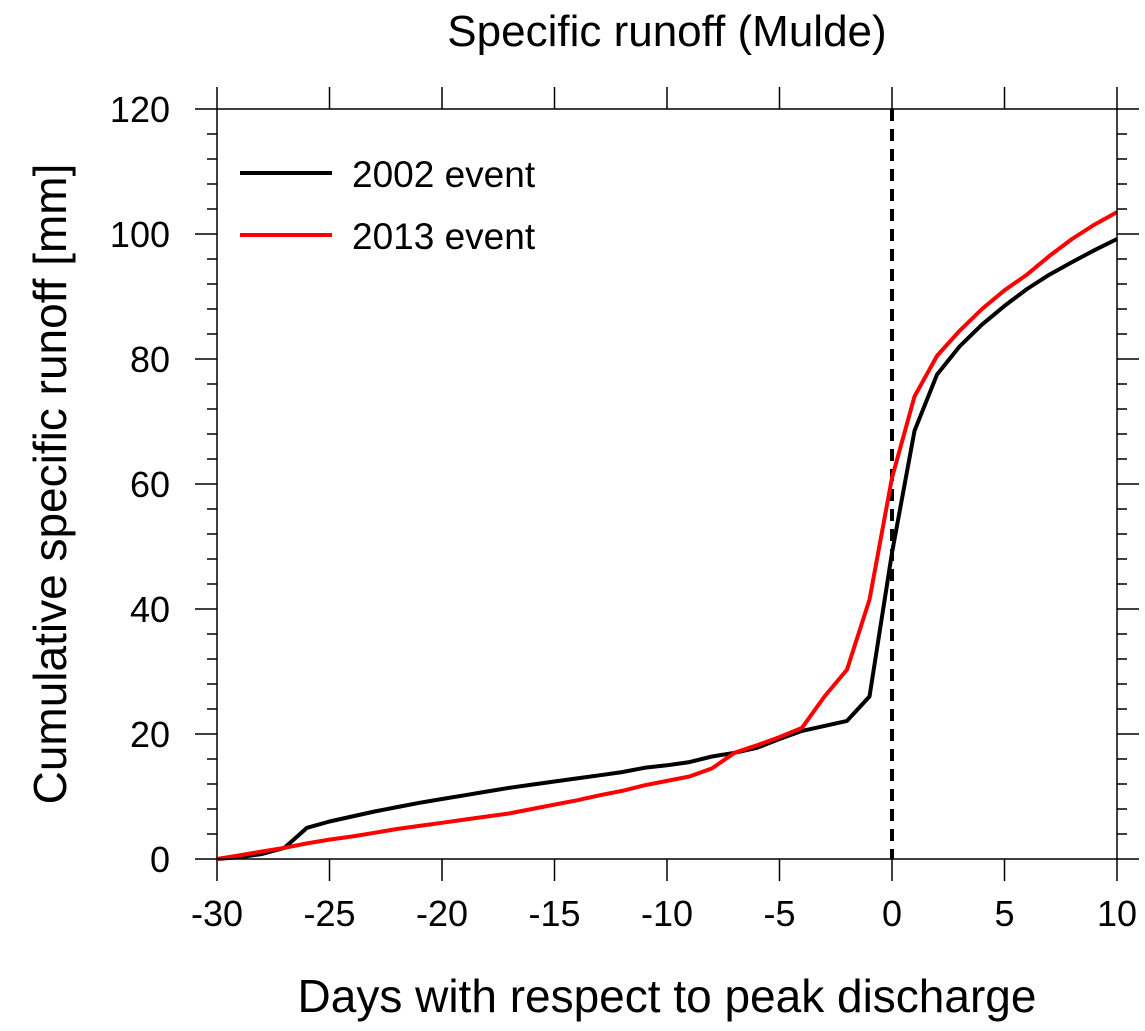 The image size is (1145, 1031). What do you see at coordinates (554, 913) in the screenshot?
I see `x-tick-label: -15` at bounding box center [554, 913].